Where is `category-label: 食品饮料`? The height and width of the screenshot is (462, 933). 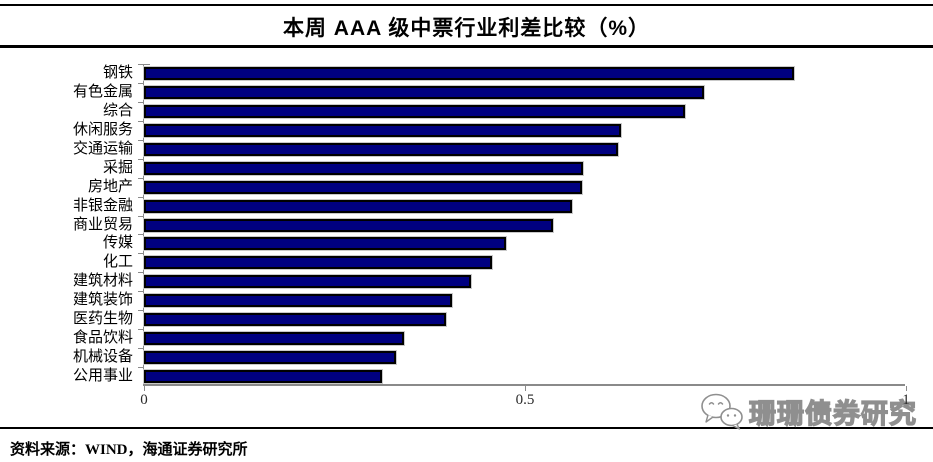
category-label: 食品饮料 is located at coordinates (102, 338).